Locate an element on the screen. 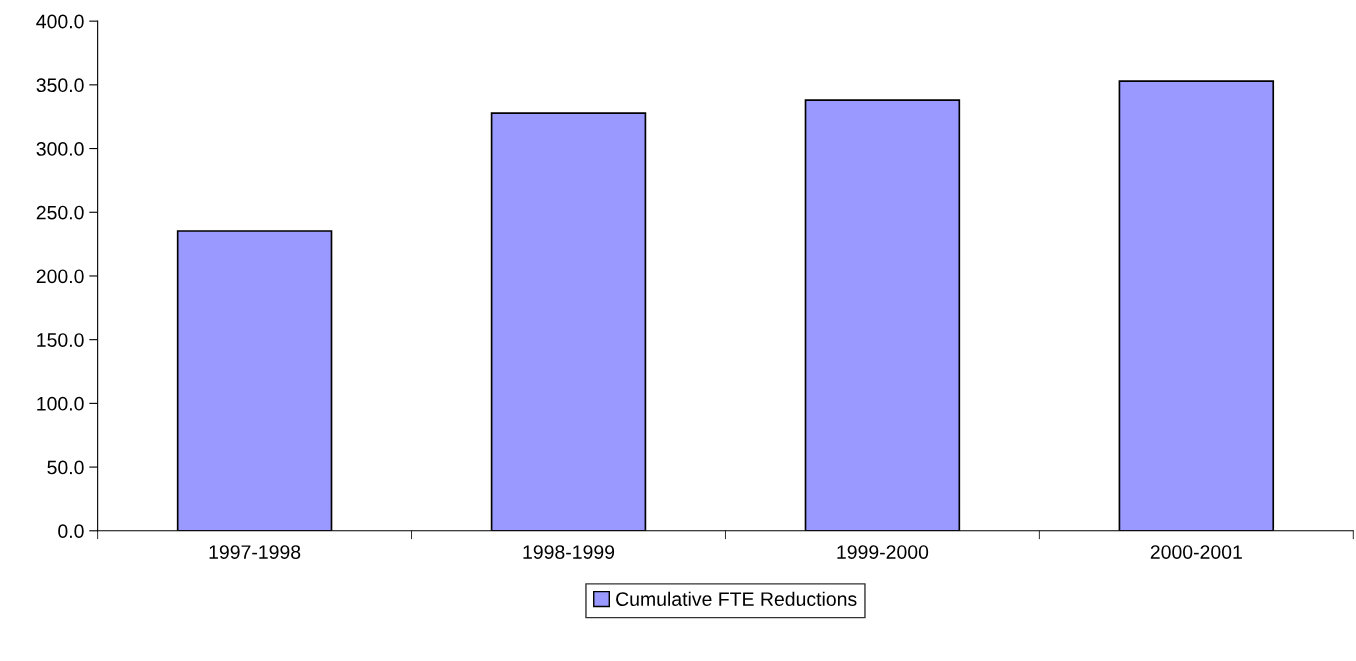  y-tick-label: 100.0 is located at coordinates (60, 403).